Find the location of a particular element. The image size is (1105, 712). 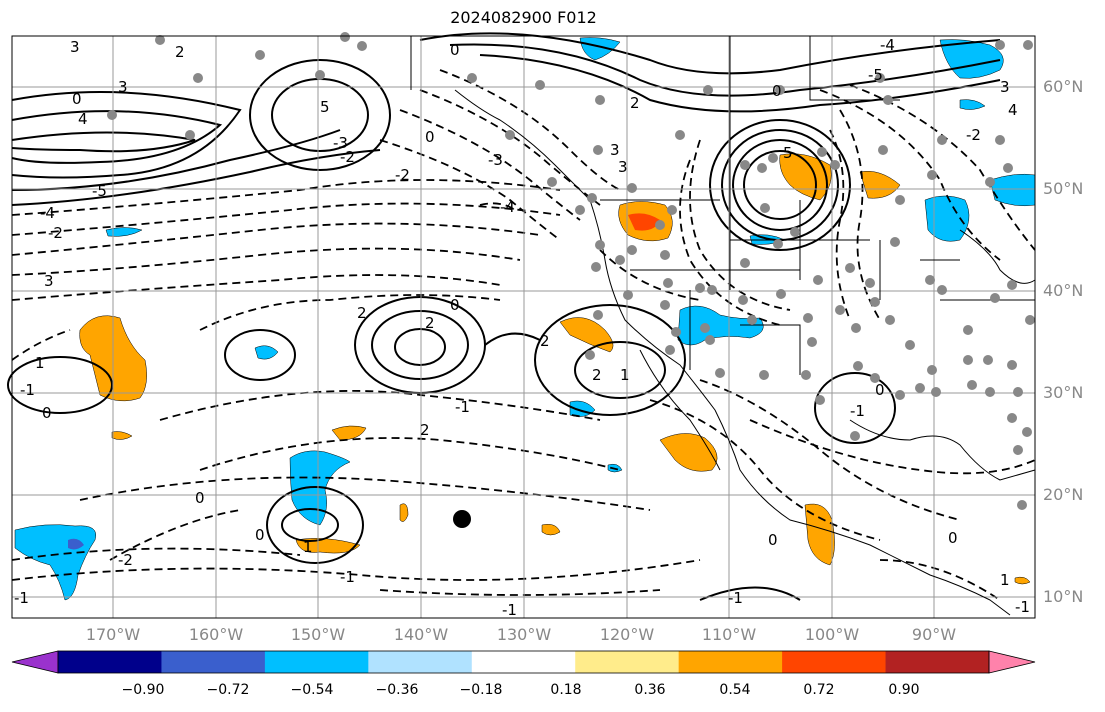

map-title: 2024082900 F012 is located at coordinates (523, 17).